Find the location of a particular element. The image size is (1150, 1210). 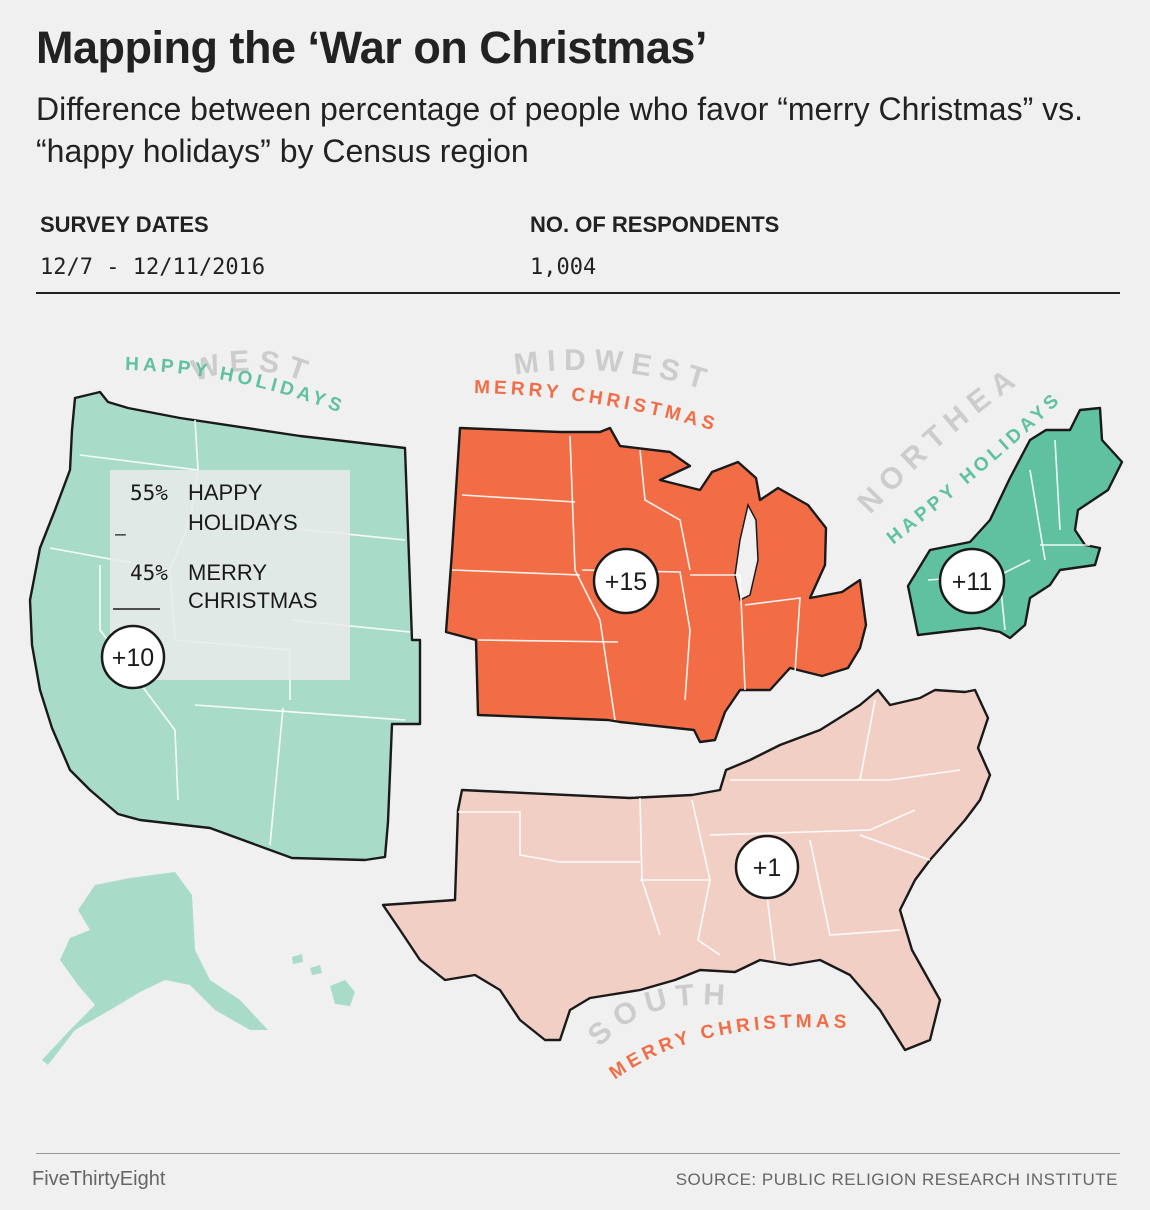

west-badge is located at coordinates (133, 657).